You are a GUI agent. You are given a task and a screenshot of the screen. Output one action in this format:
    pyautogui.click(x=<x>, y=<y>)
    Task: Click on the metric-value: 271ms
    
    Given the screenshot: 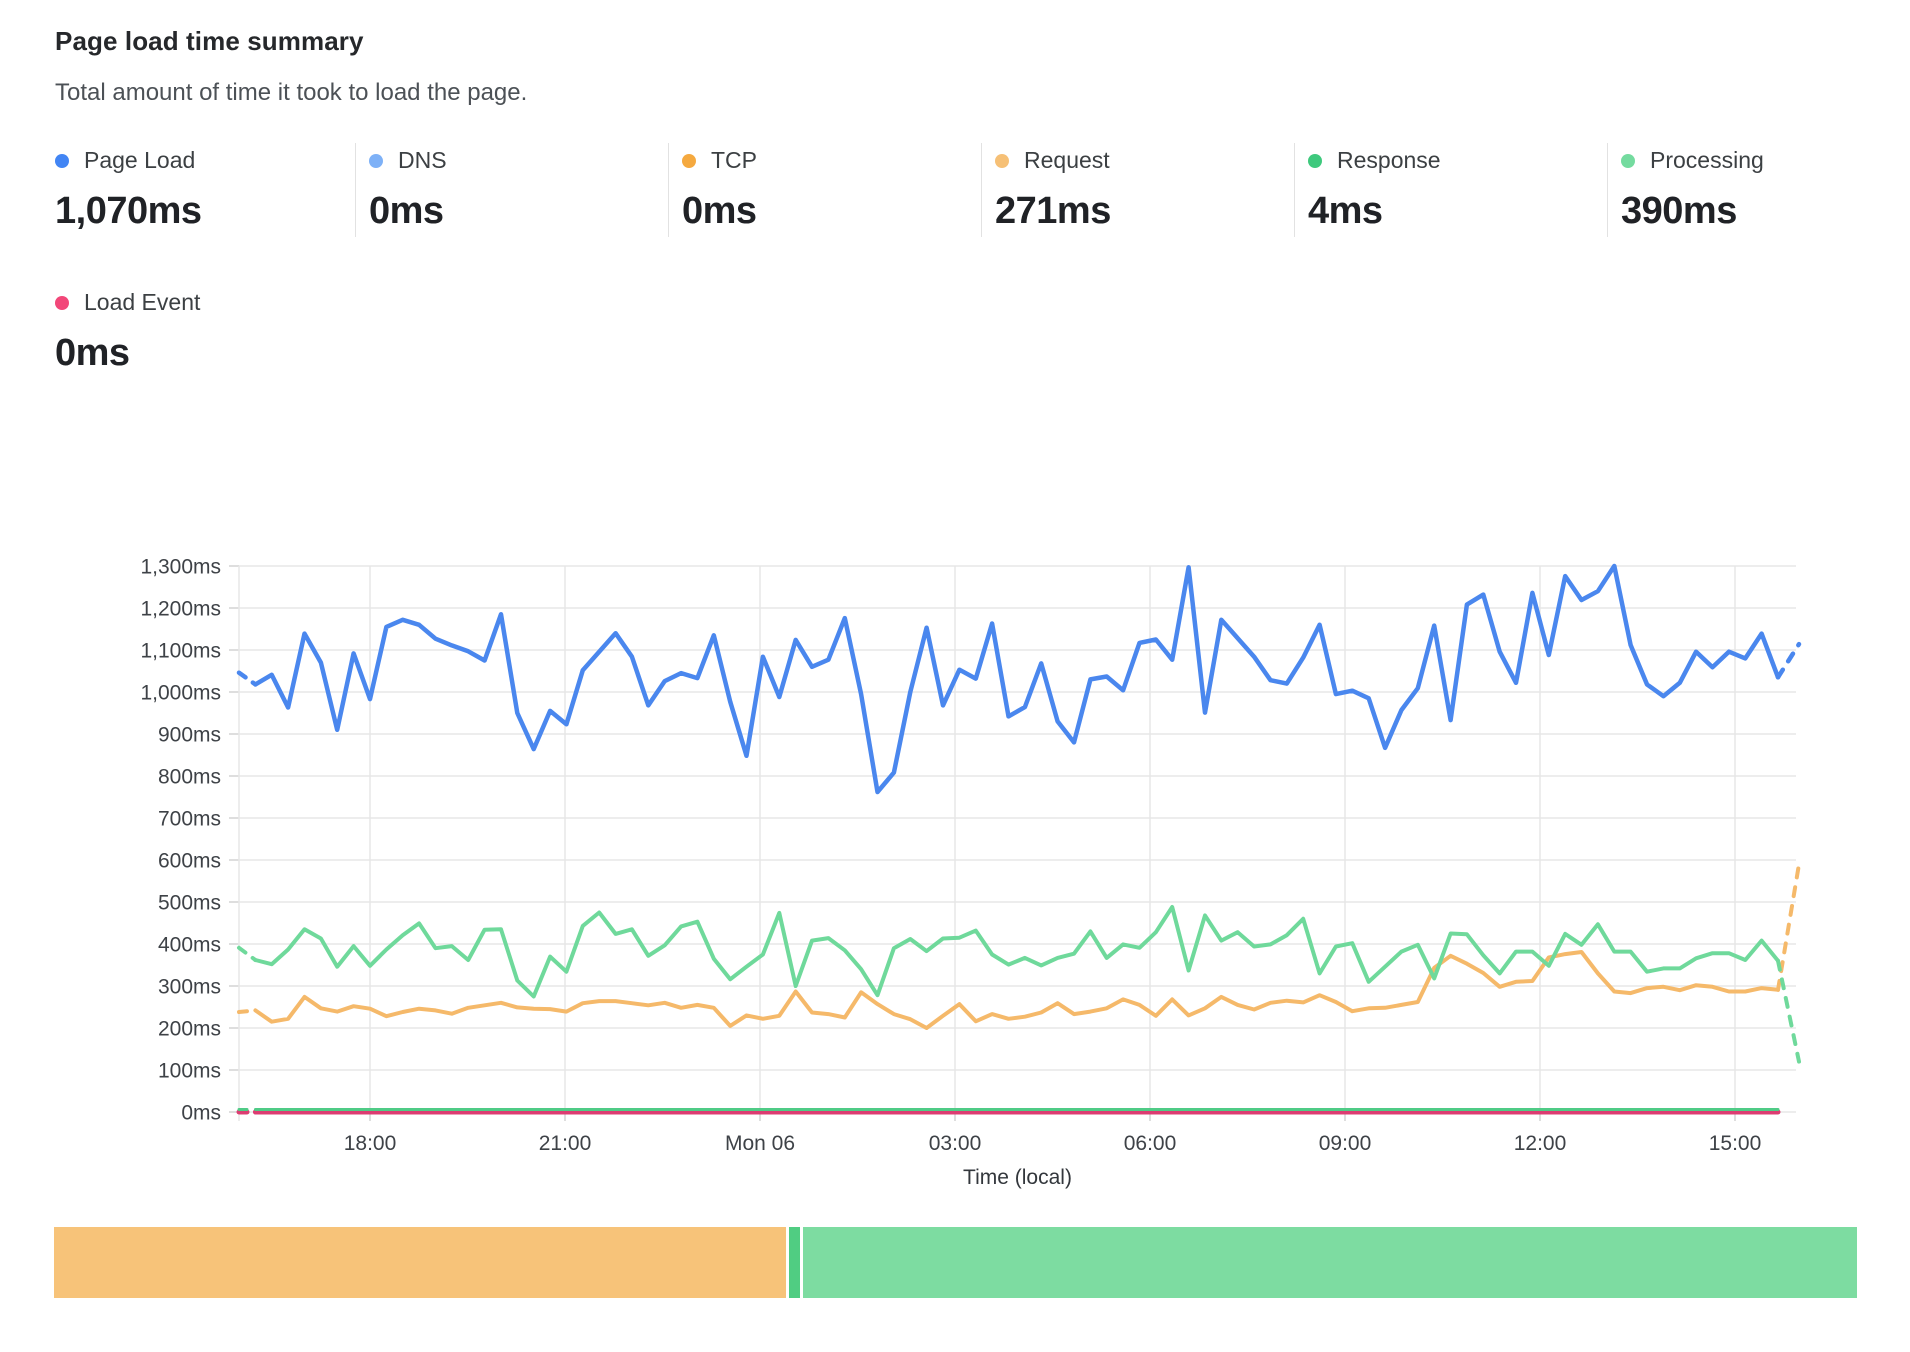 What is the action you would take?
    pyautogui.click(x=1053, y=211)
    